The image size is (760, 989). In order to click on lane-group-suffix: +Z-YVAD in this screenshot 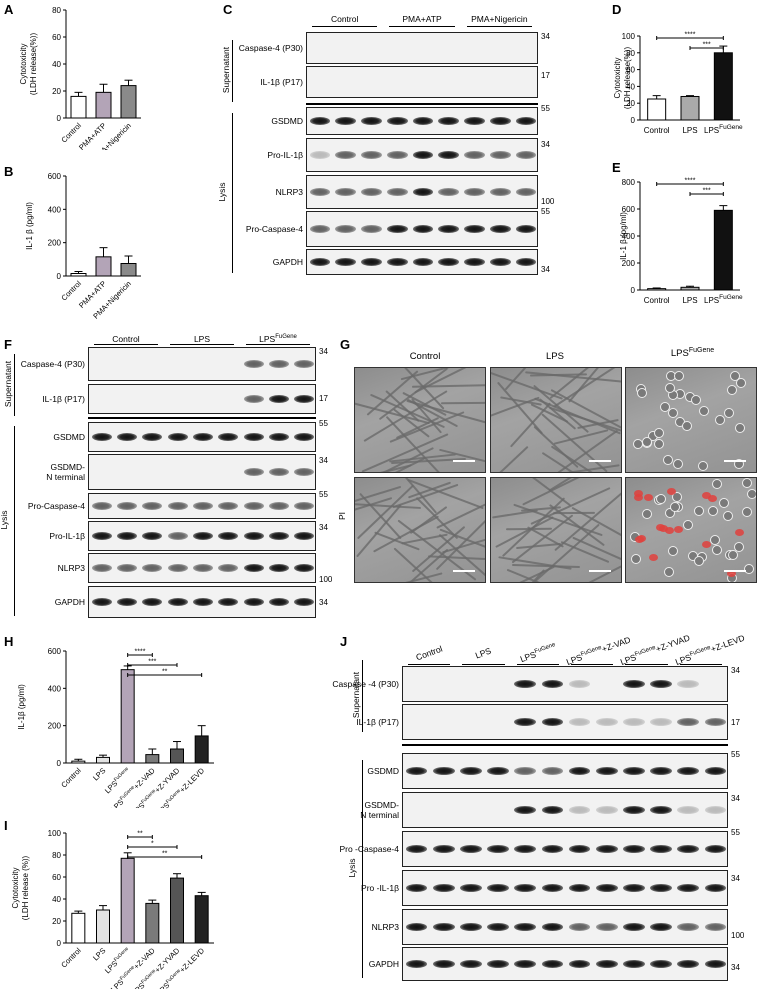, I will do `click(673, 643)`.